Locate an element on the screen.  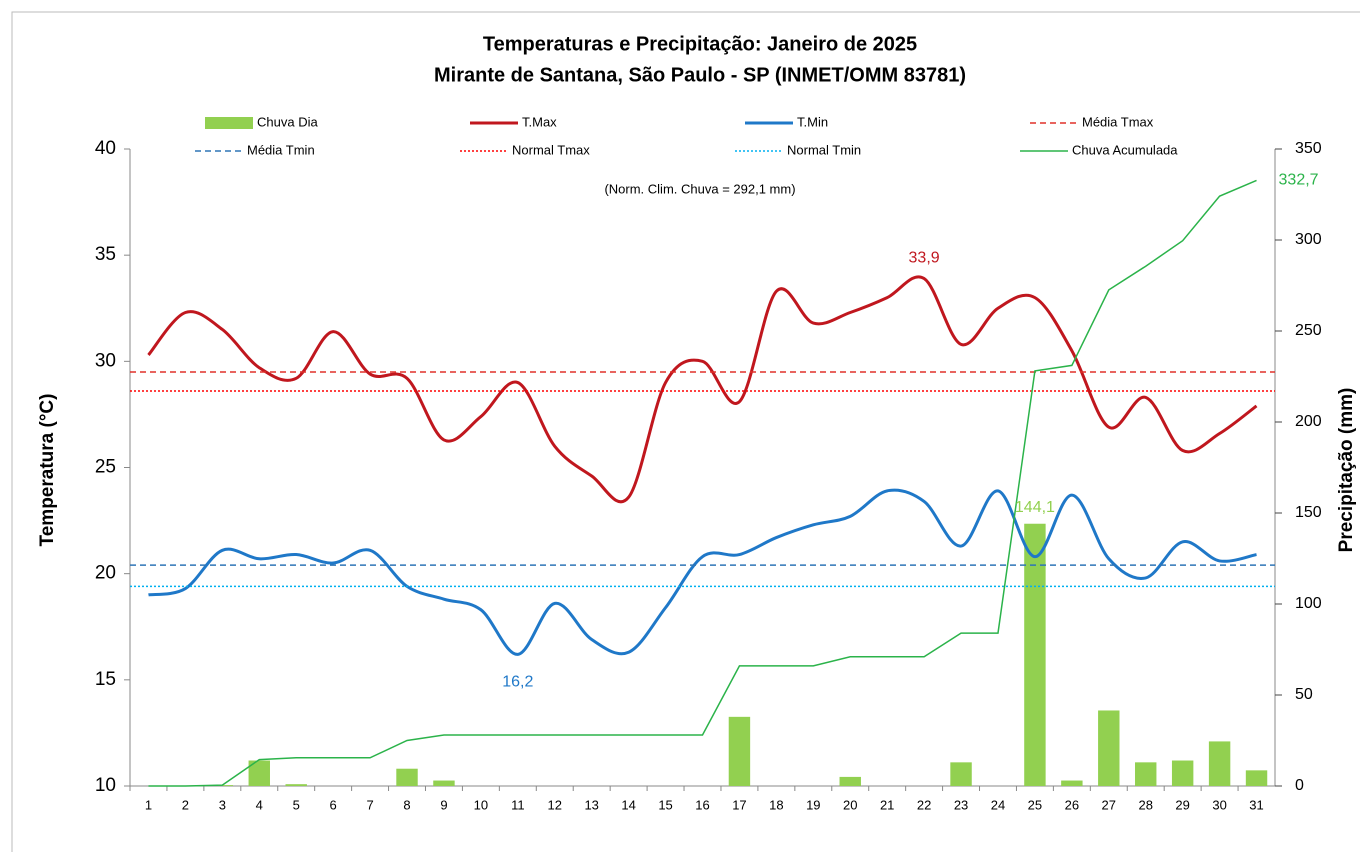
legend-label: Normal Tmax is located at coordinates (551, 149).